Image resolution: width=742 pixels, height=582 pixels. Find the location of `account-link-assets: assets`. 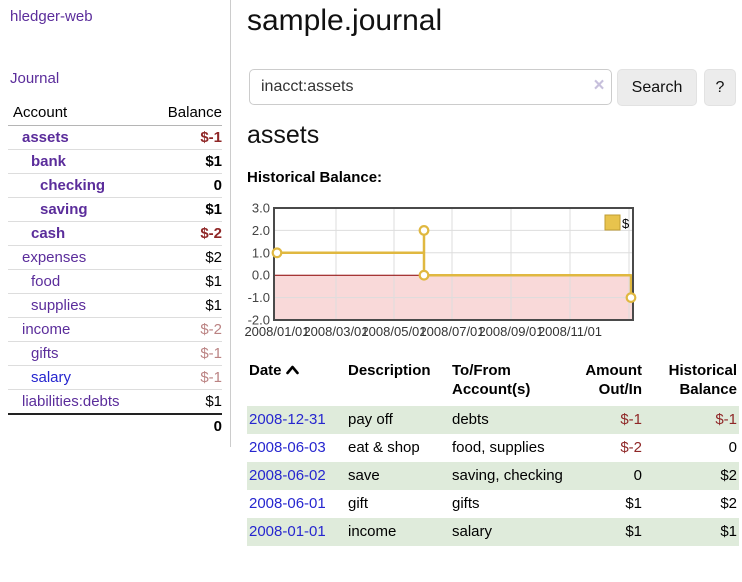

account-link-assets: assets is located at coordinates (45, 137).